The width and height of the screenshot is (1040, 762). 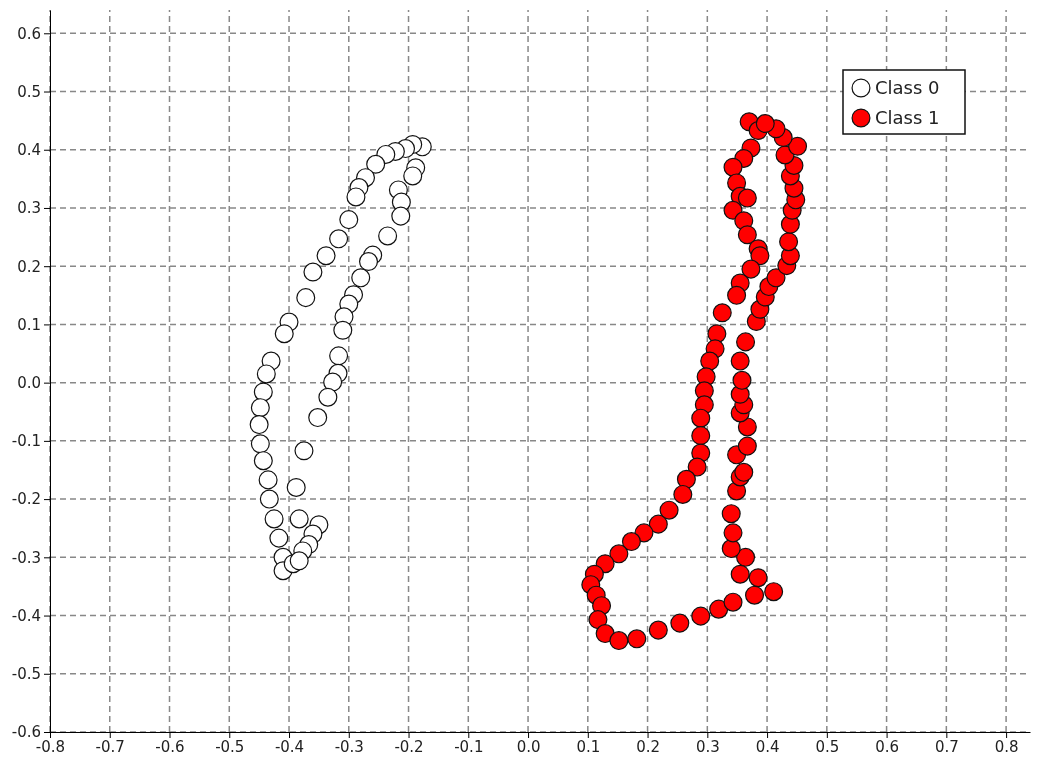 I want to click on y-tick-label: 0.0, so click(x=29, y=382).